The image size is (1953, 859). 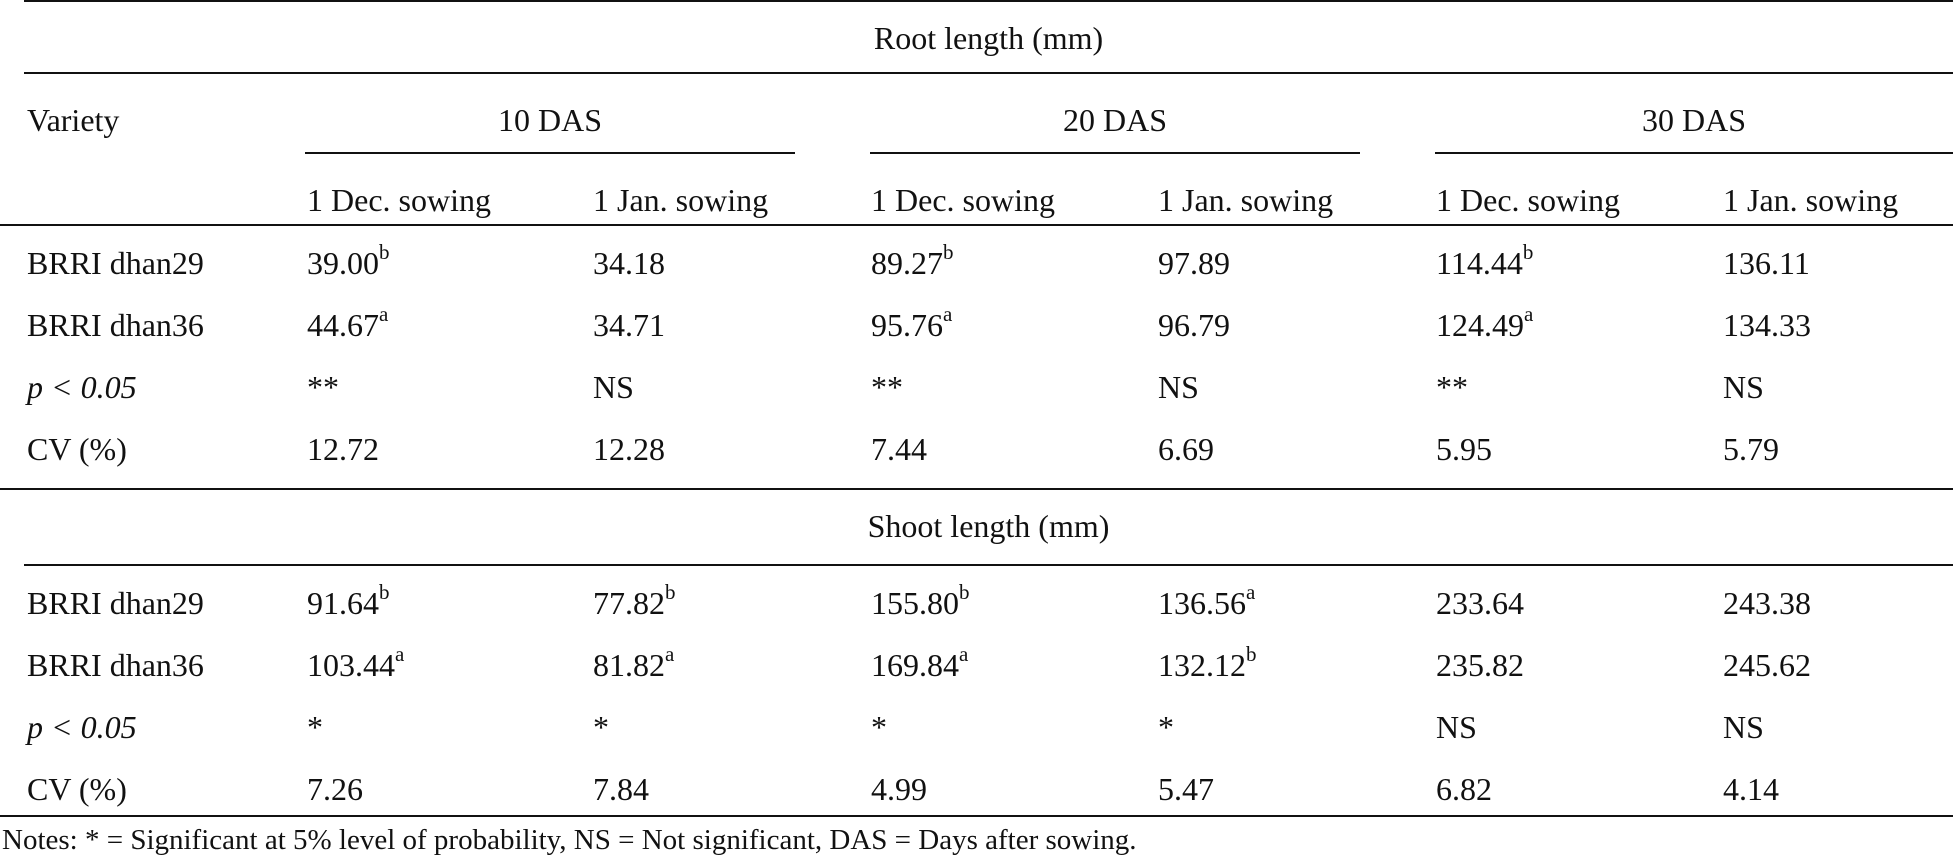 I want to click on cell-value: 103.44, so click(x=351, y=665).